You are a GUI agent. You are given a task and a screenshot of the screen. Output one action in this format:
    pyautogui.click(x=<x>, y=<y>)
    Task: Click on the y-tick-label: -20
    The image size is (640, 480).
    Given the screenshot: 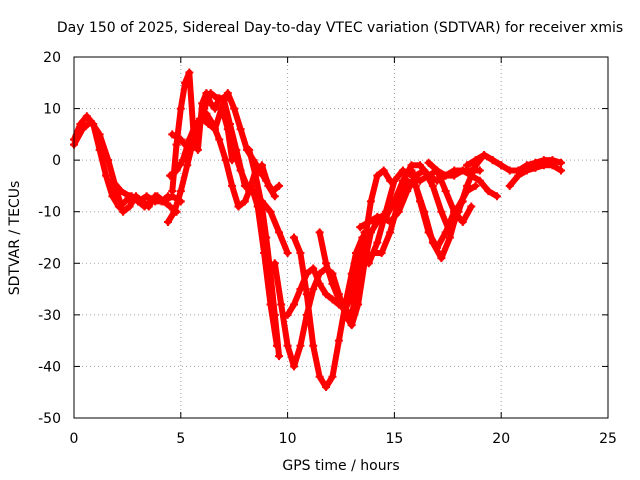 What is the action you would take?
    pyautogui.click(x=49, y=264)
    